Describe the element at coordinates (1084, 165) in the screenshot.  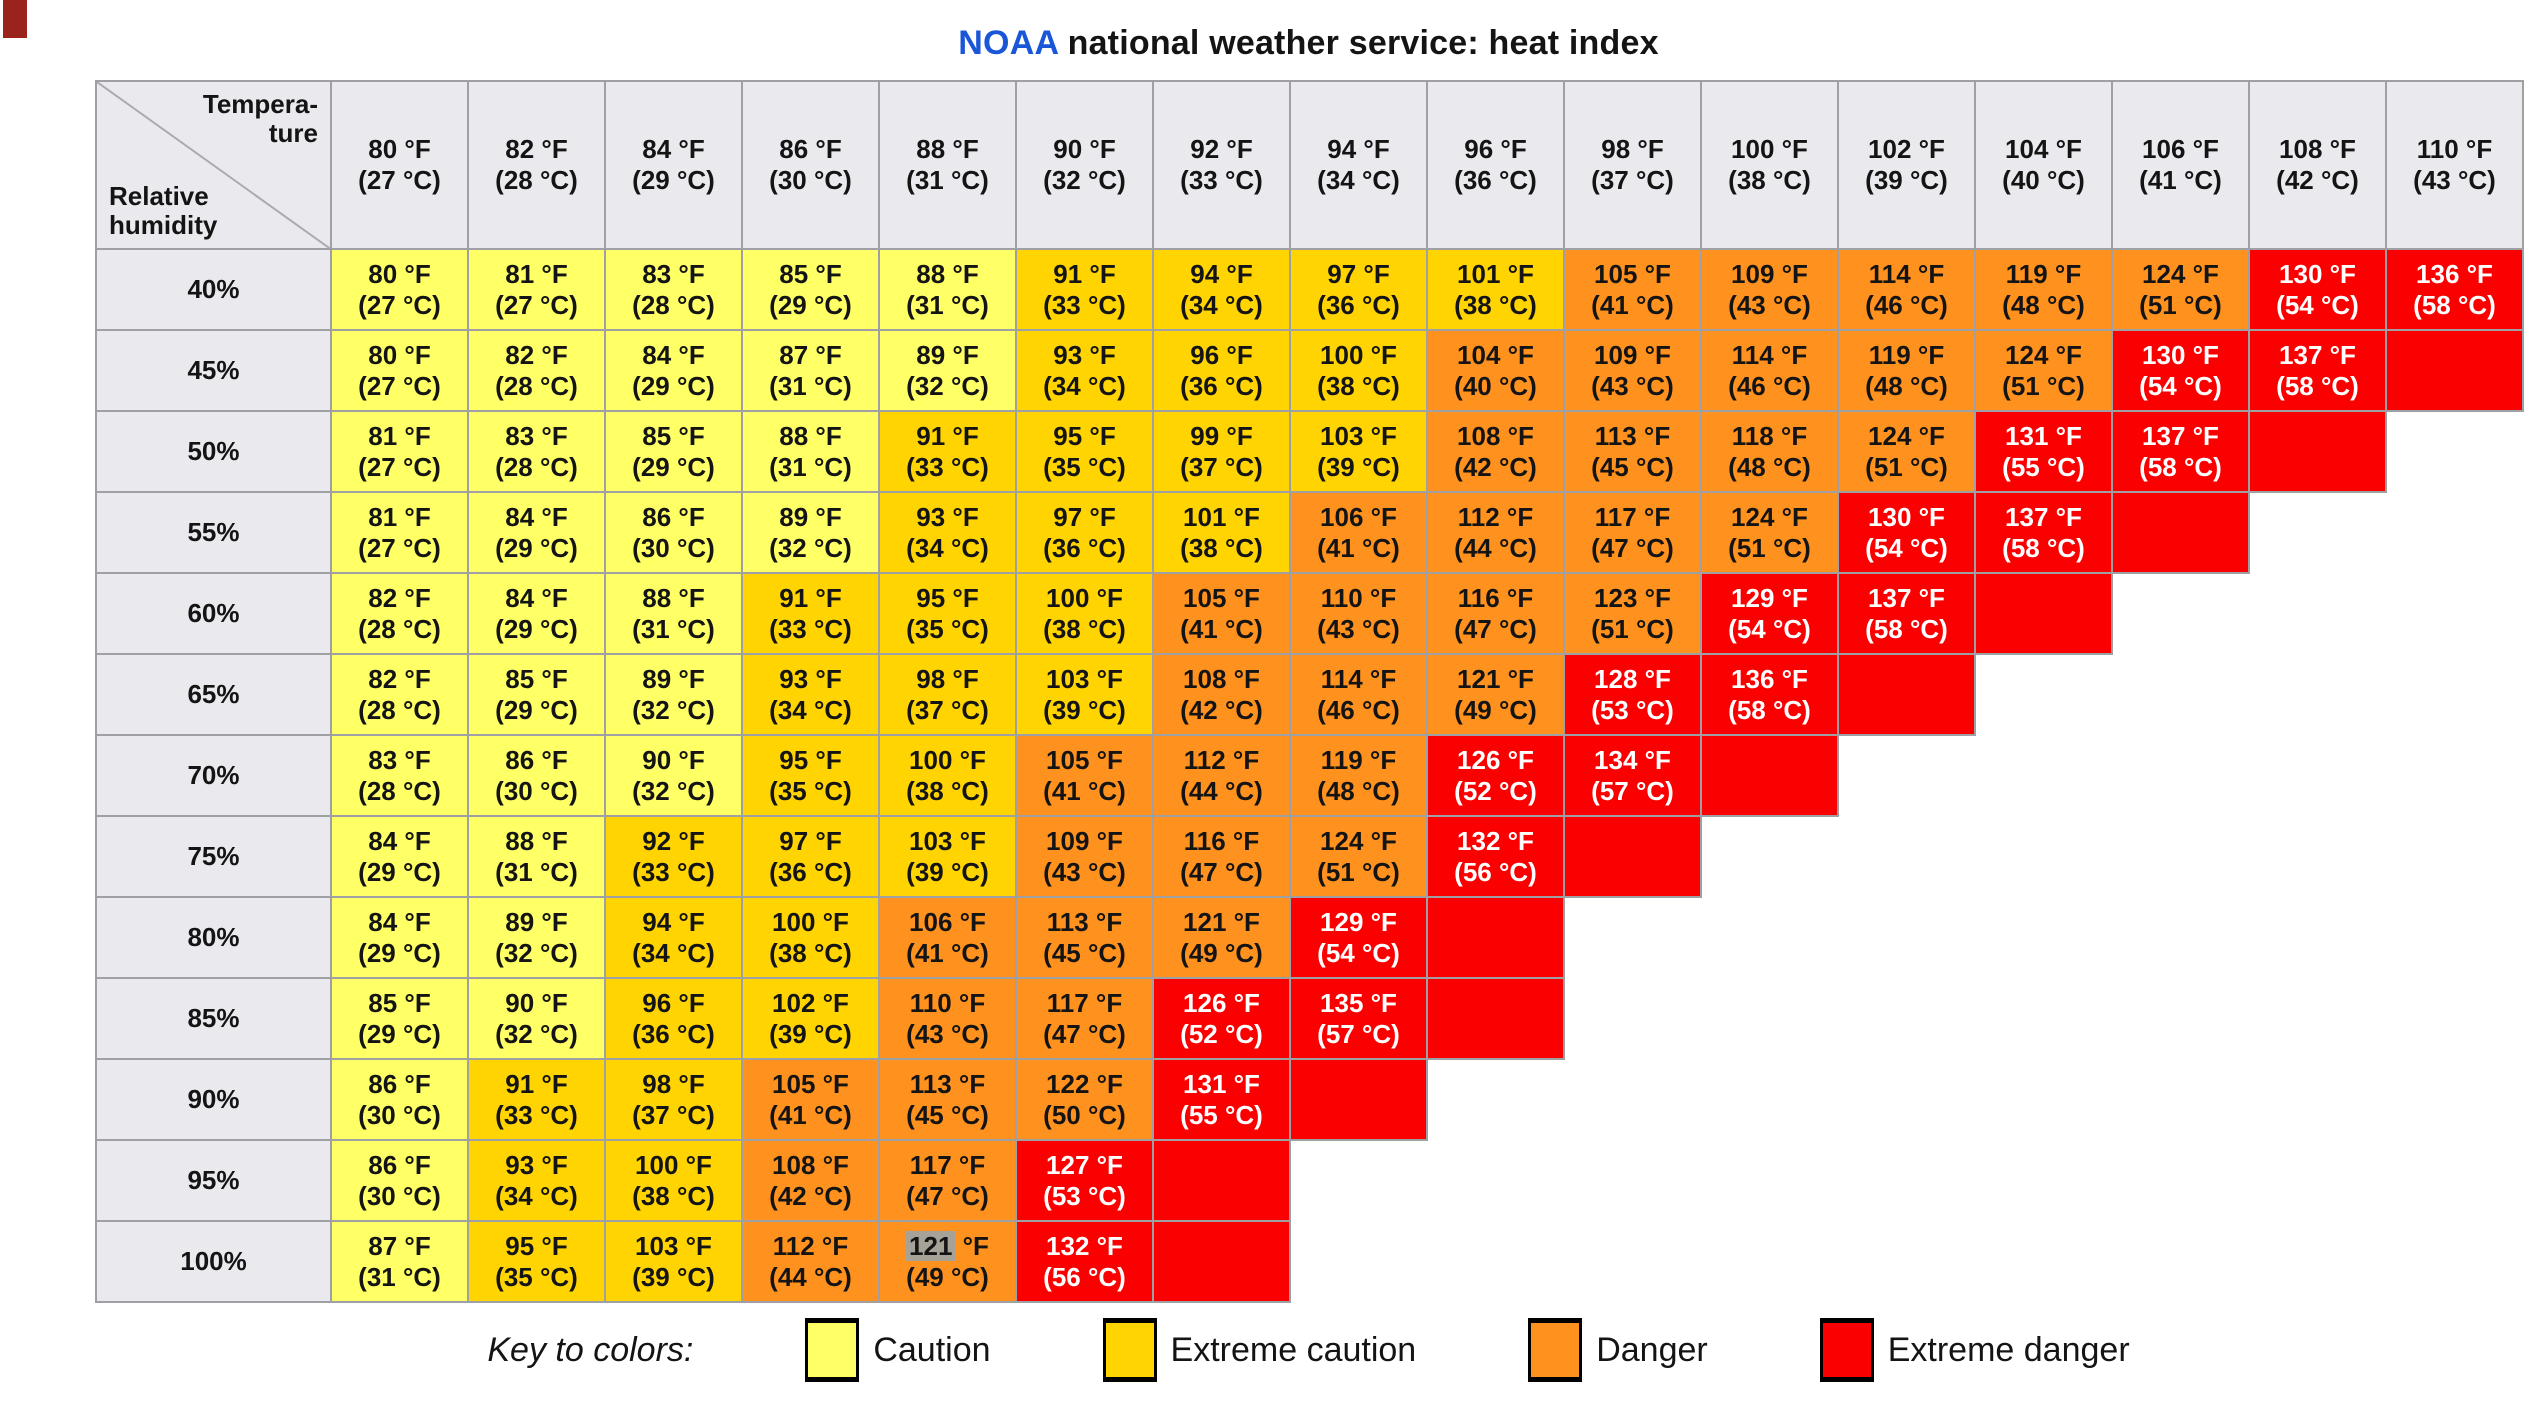
I see `temp-column-header: 90 °F (32 °C)` at that location.